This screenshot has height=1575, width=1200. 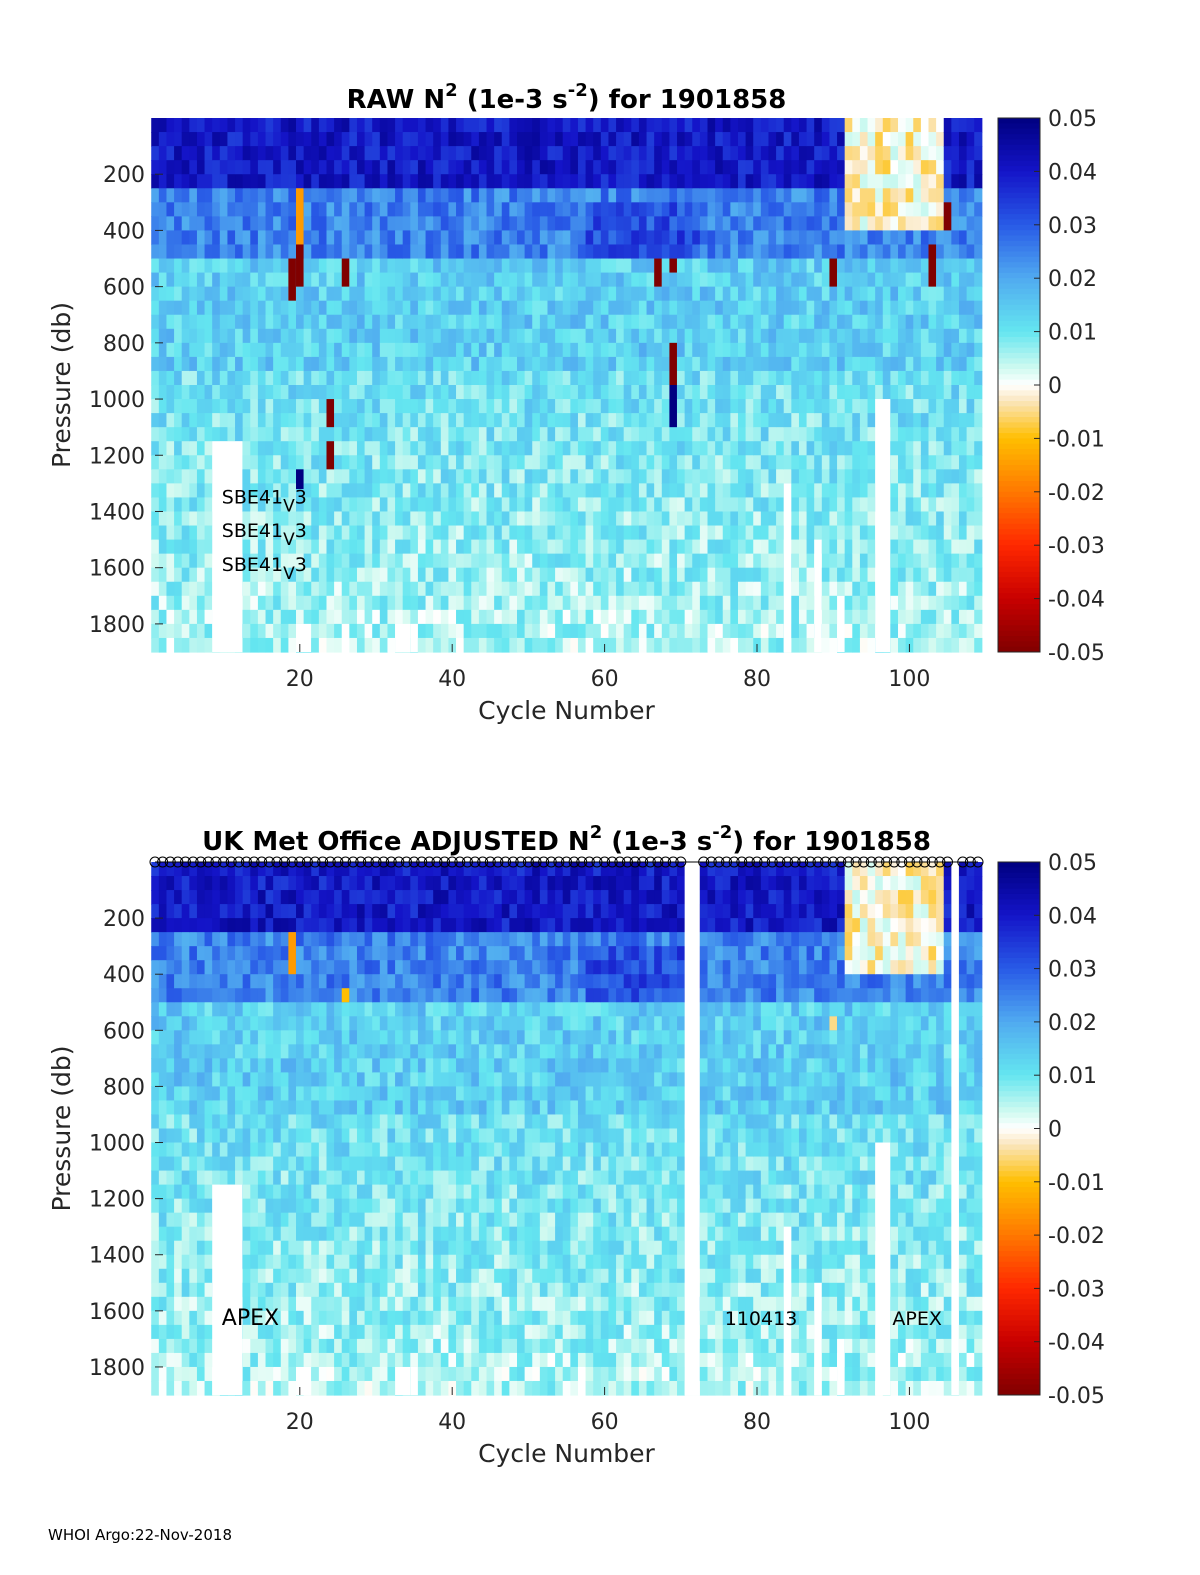 I want to click on colorbar-swatch, so click(x=1019, y=121).